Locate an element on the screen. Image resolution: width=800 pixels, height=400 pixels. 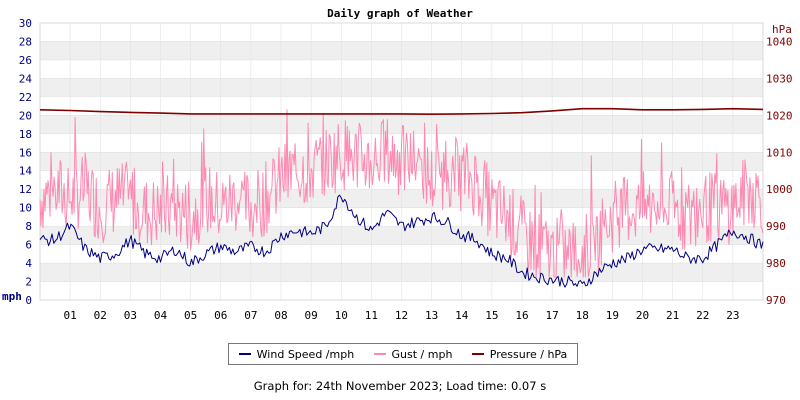
right-tick-label: 1040 is located at coordinates (779, 41).